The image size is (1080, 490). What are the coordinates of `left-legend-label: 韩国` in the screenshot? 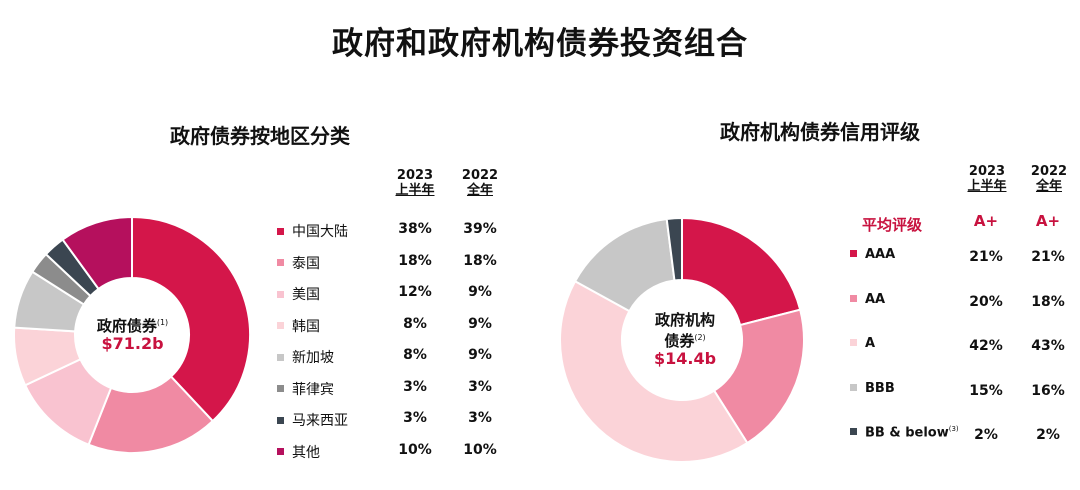 It's located at (306, 326).